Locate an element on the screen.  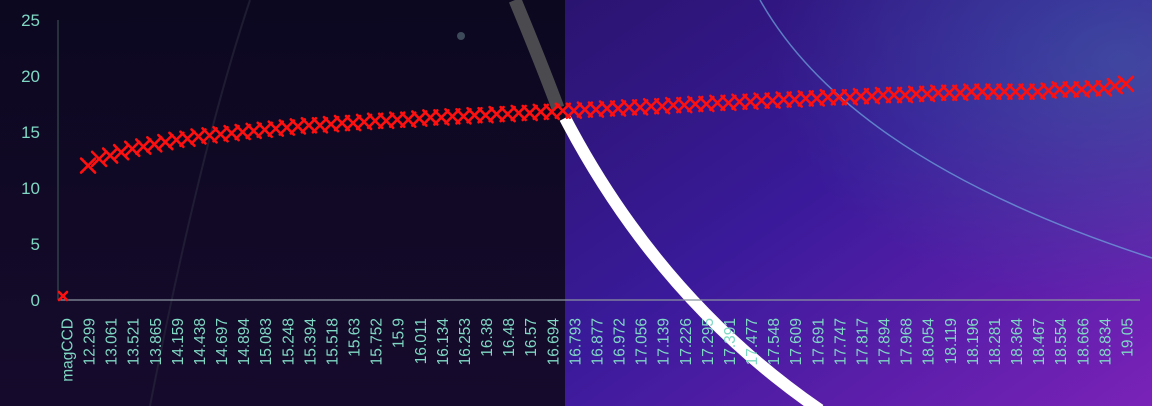
x-tick-label: 16.877 is located at coordinates (597, 341).